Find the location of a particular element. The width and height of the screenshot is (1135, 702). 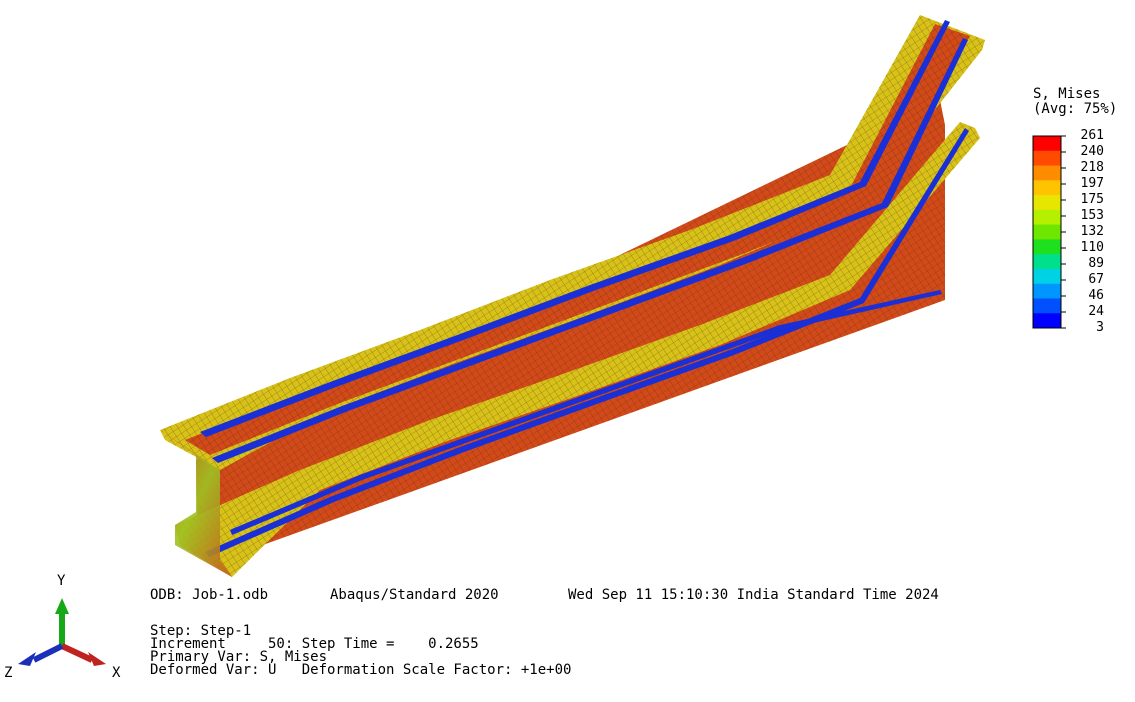

legend-value: 175 is located at coordinates (1092, 199).